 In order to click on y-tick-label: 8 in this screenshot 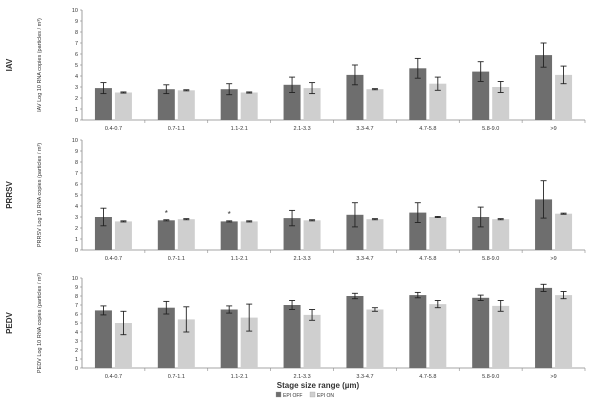, I will do `click(76, 33)`.